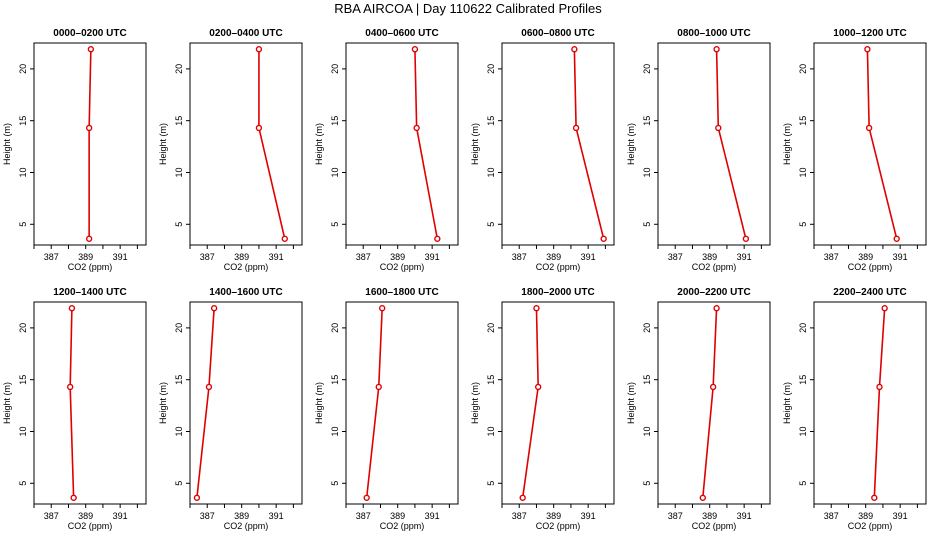 The image size is (936, 540). What do you see at coordinates (869, 33) in the screenshot?
I see `panel-title: 1000–1200 UTC` at bounding box center [869, 33].